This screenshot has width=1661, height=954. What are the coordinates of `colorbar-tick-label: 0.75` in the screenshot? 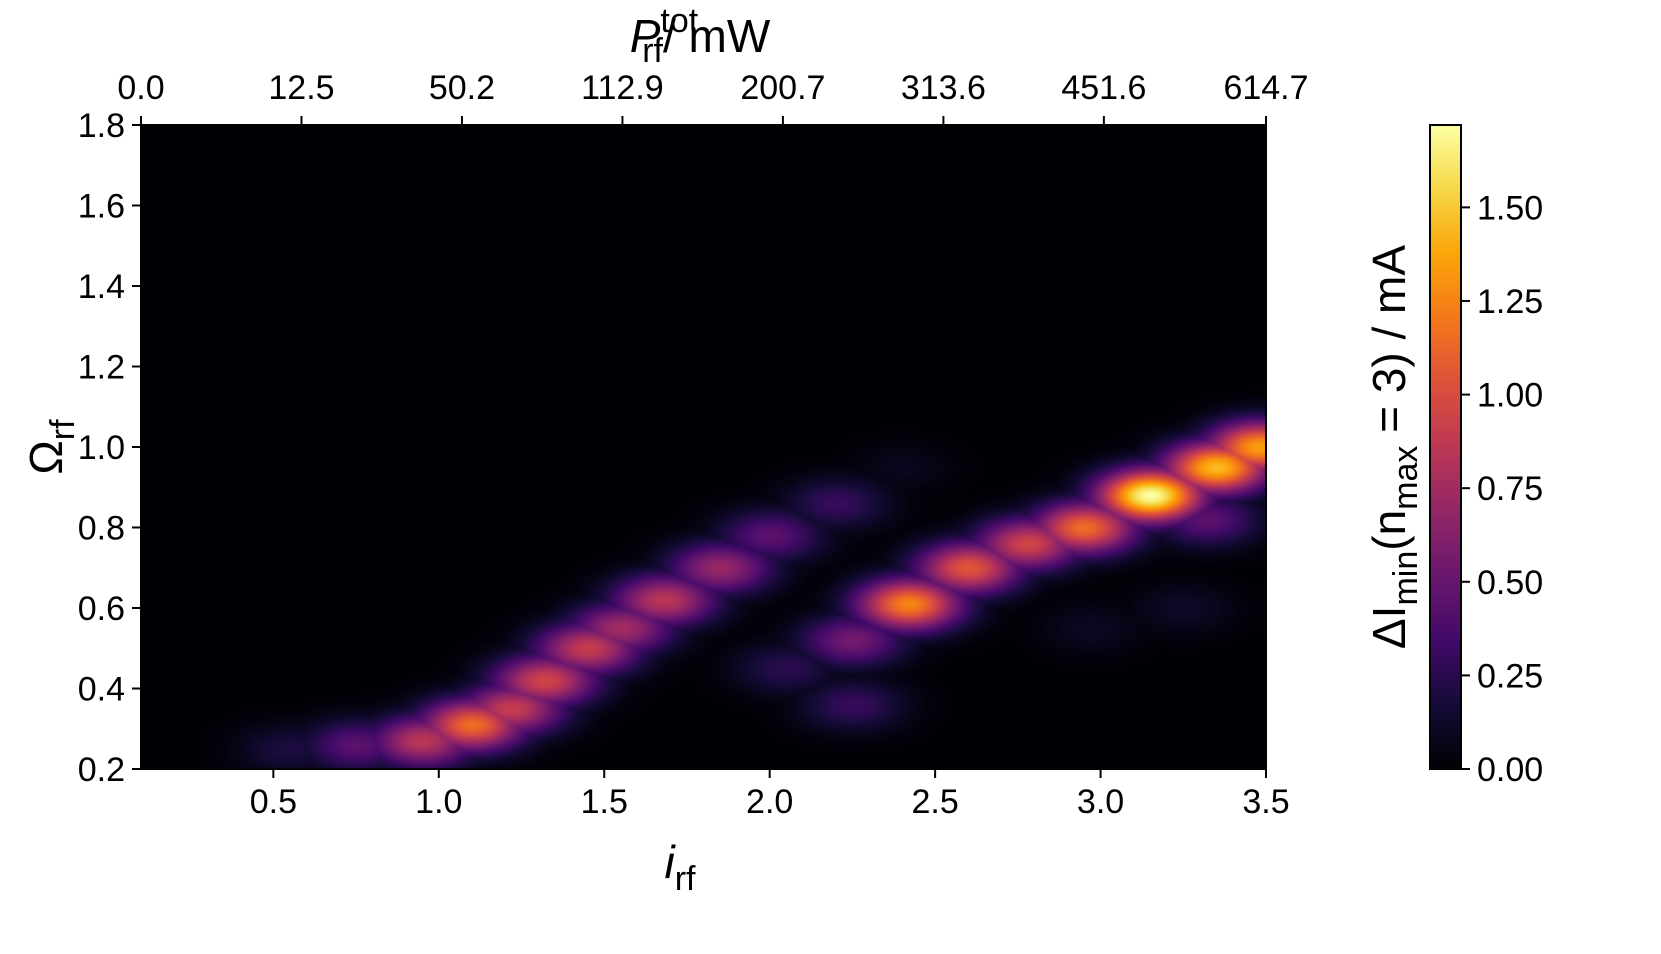 It's located at (1510, 489).